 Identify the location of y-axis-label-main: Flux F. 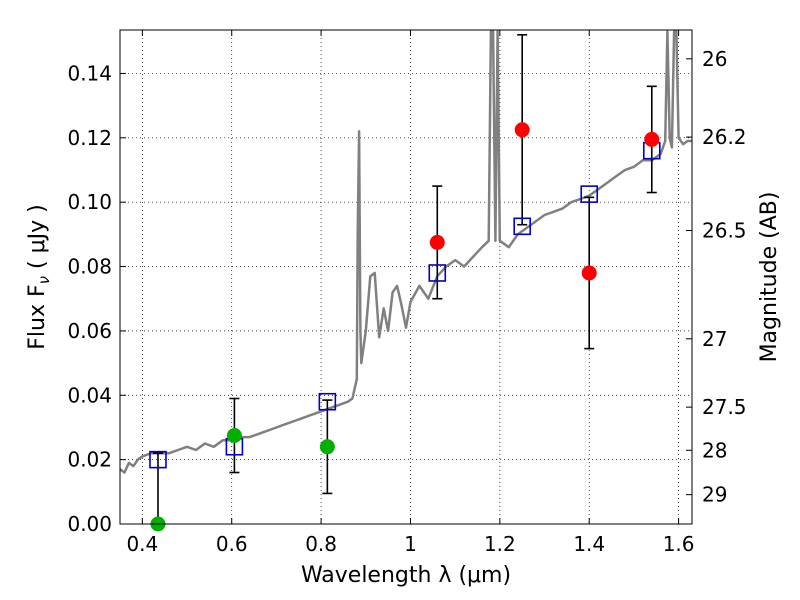
(37, 316).